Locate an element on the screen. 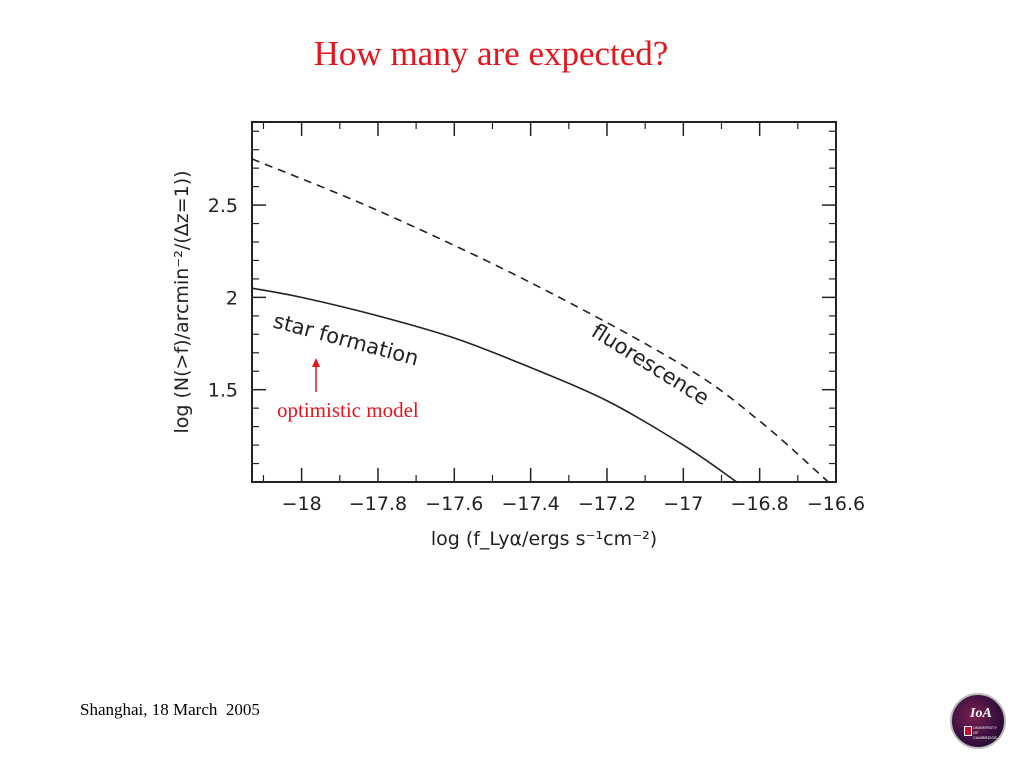 The height and width of the screenshot is (768, 1024). x-tick-label: −18 is located at coordinates (302, 504).